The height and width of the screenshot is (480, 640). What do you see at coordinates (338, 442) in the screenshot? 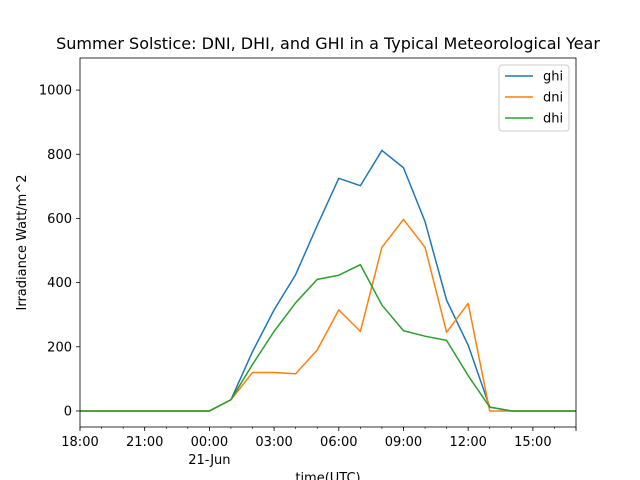
I see `x-tick-label: 06:00` at bounding box center [338, 442].